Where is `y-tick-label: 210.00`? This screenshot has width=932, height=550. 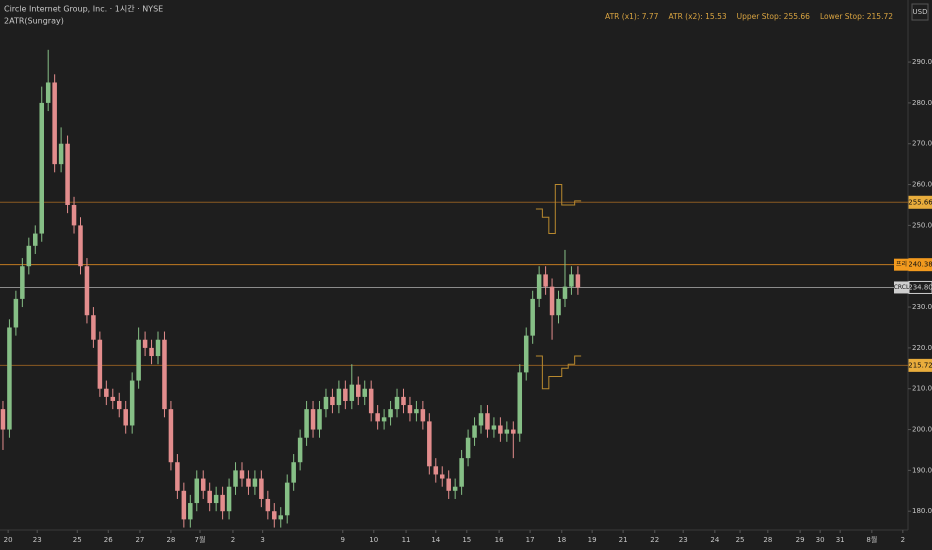 y-tick-label: 210.00 is located at coordinates (922, 389).